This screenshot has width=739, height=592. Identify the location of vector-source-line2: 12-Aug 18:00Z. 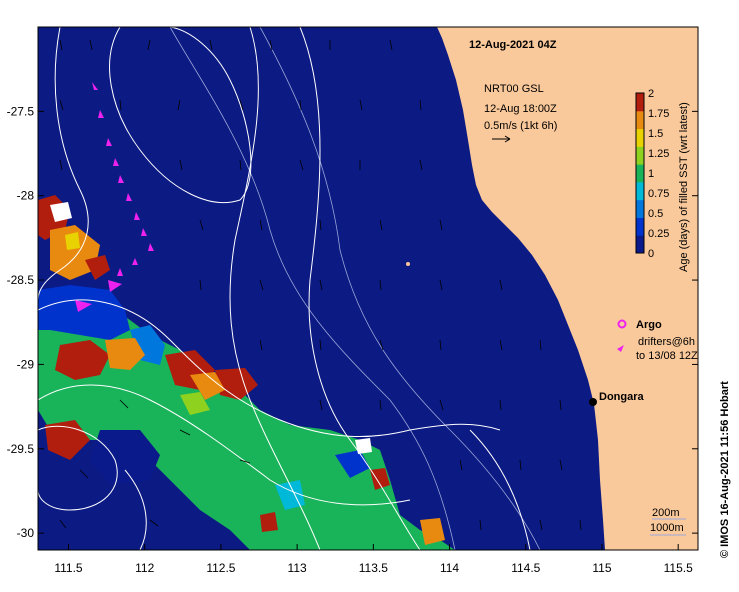
(520, 109).